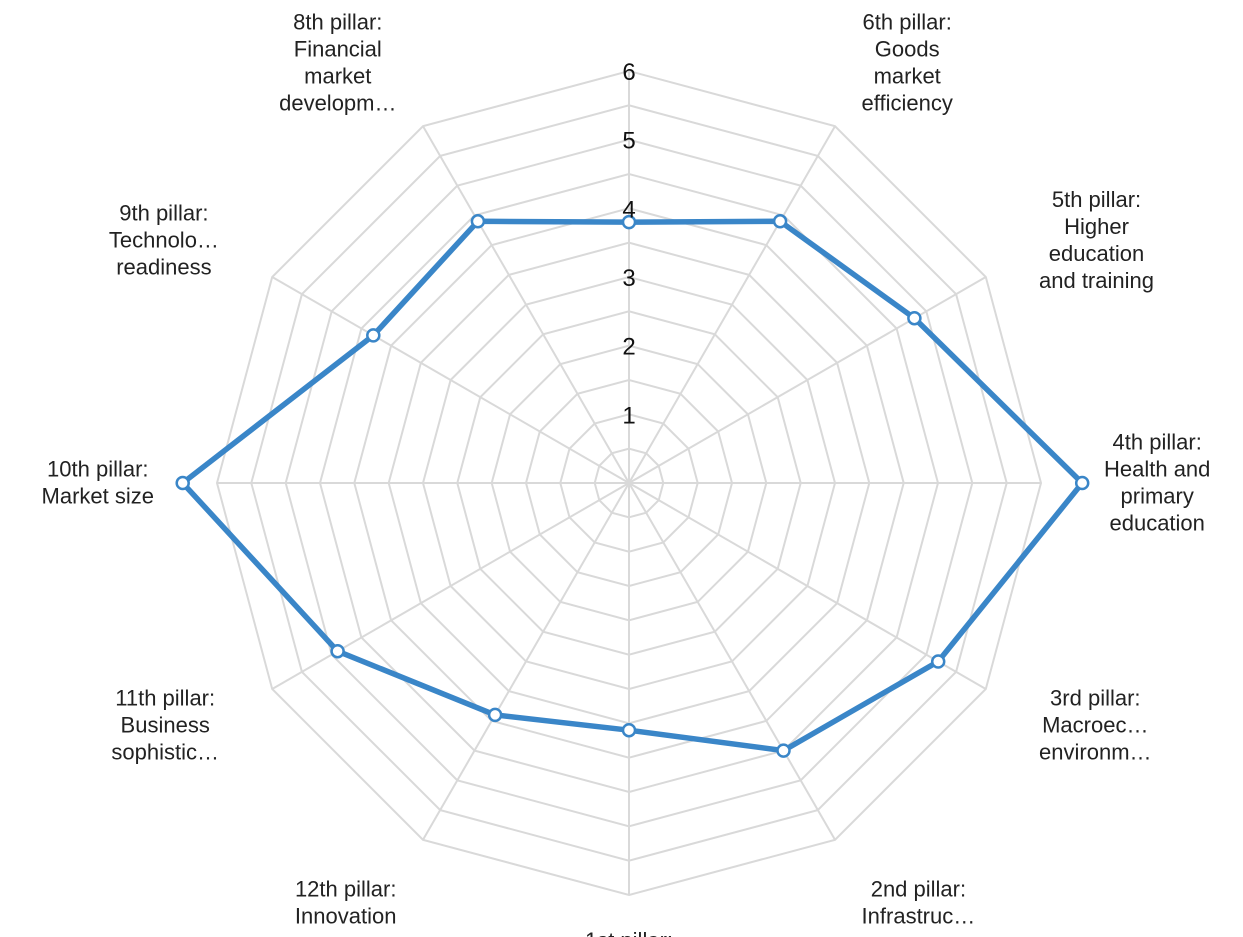 This screenshot has height=937, width=1243. Describe the element at coordinates (337, 22) in the screenshot. I see `category-label-line: 8th pillar:` at that location.